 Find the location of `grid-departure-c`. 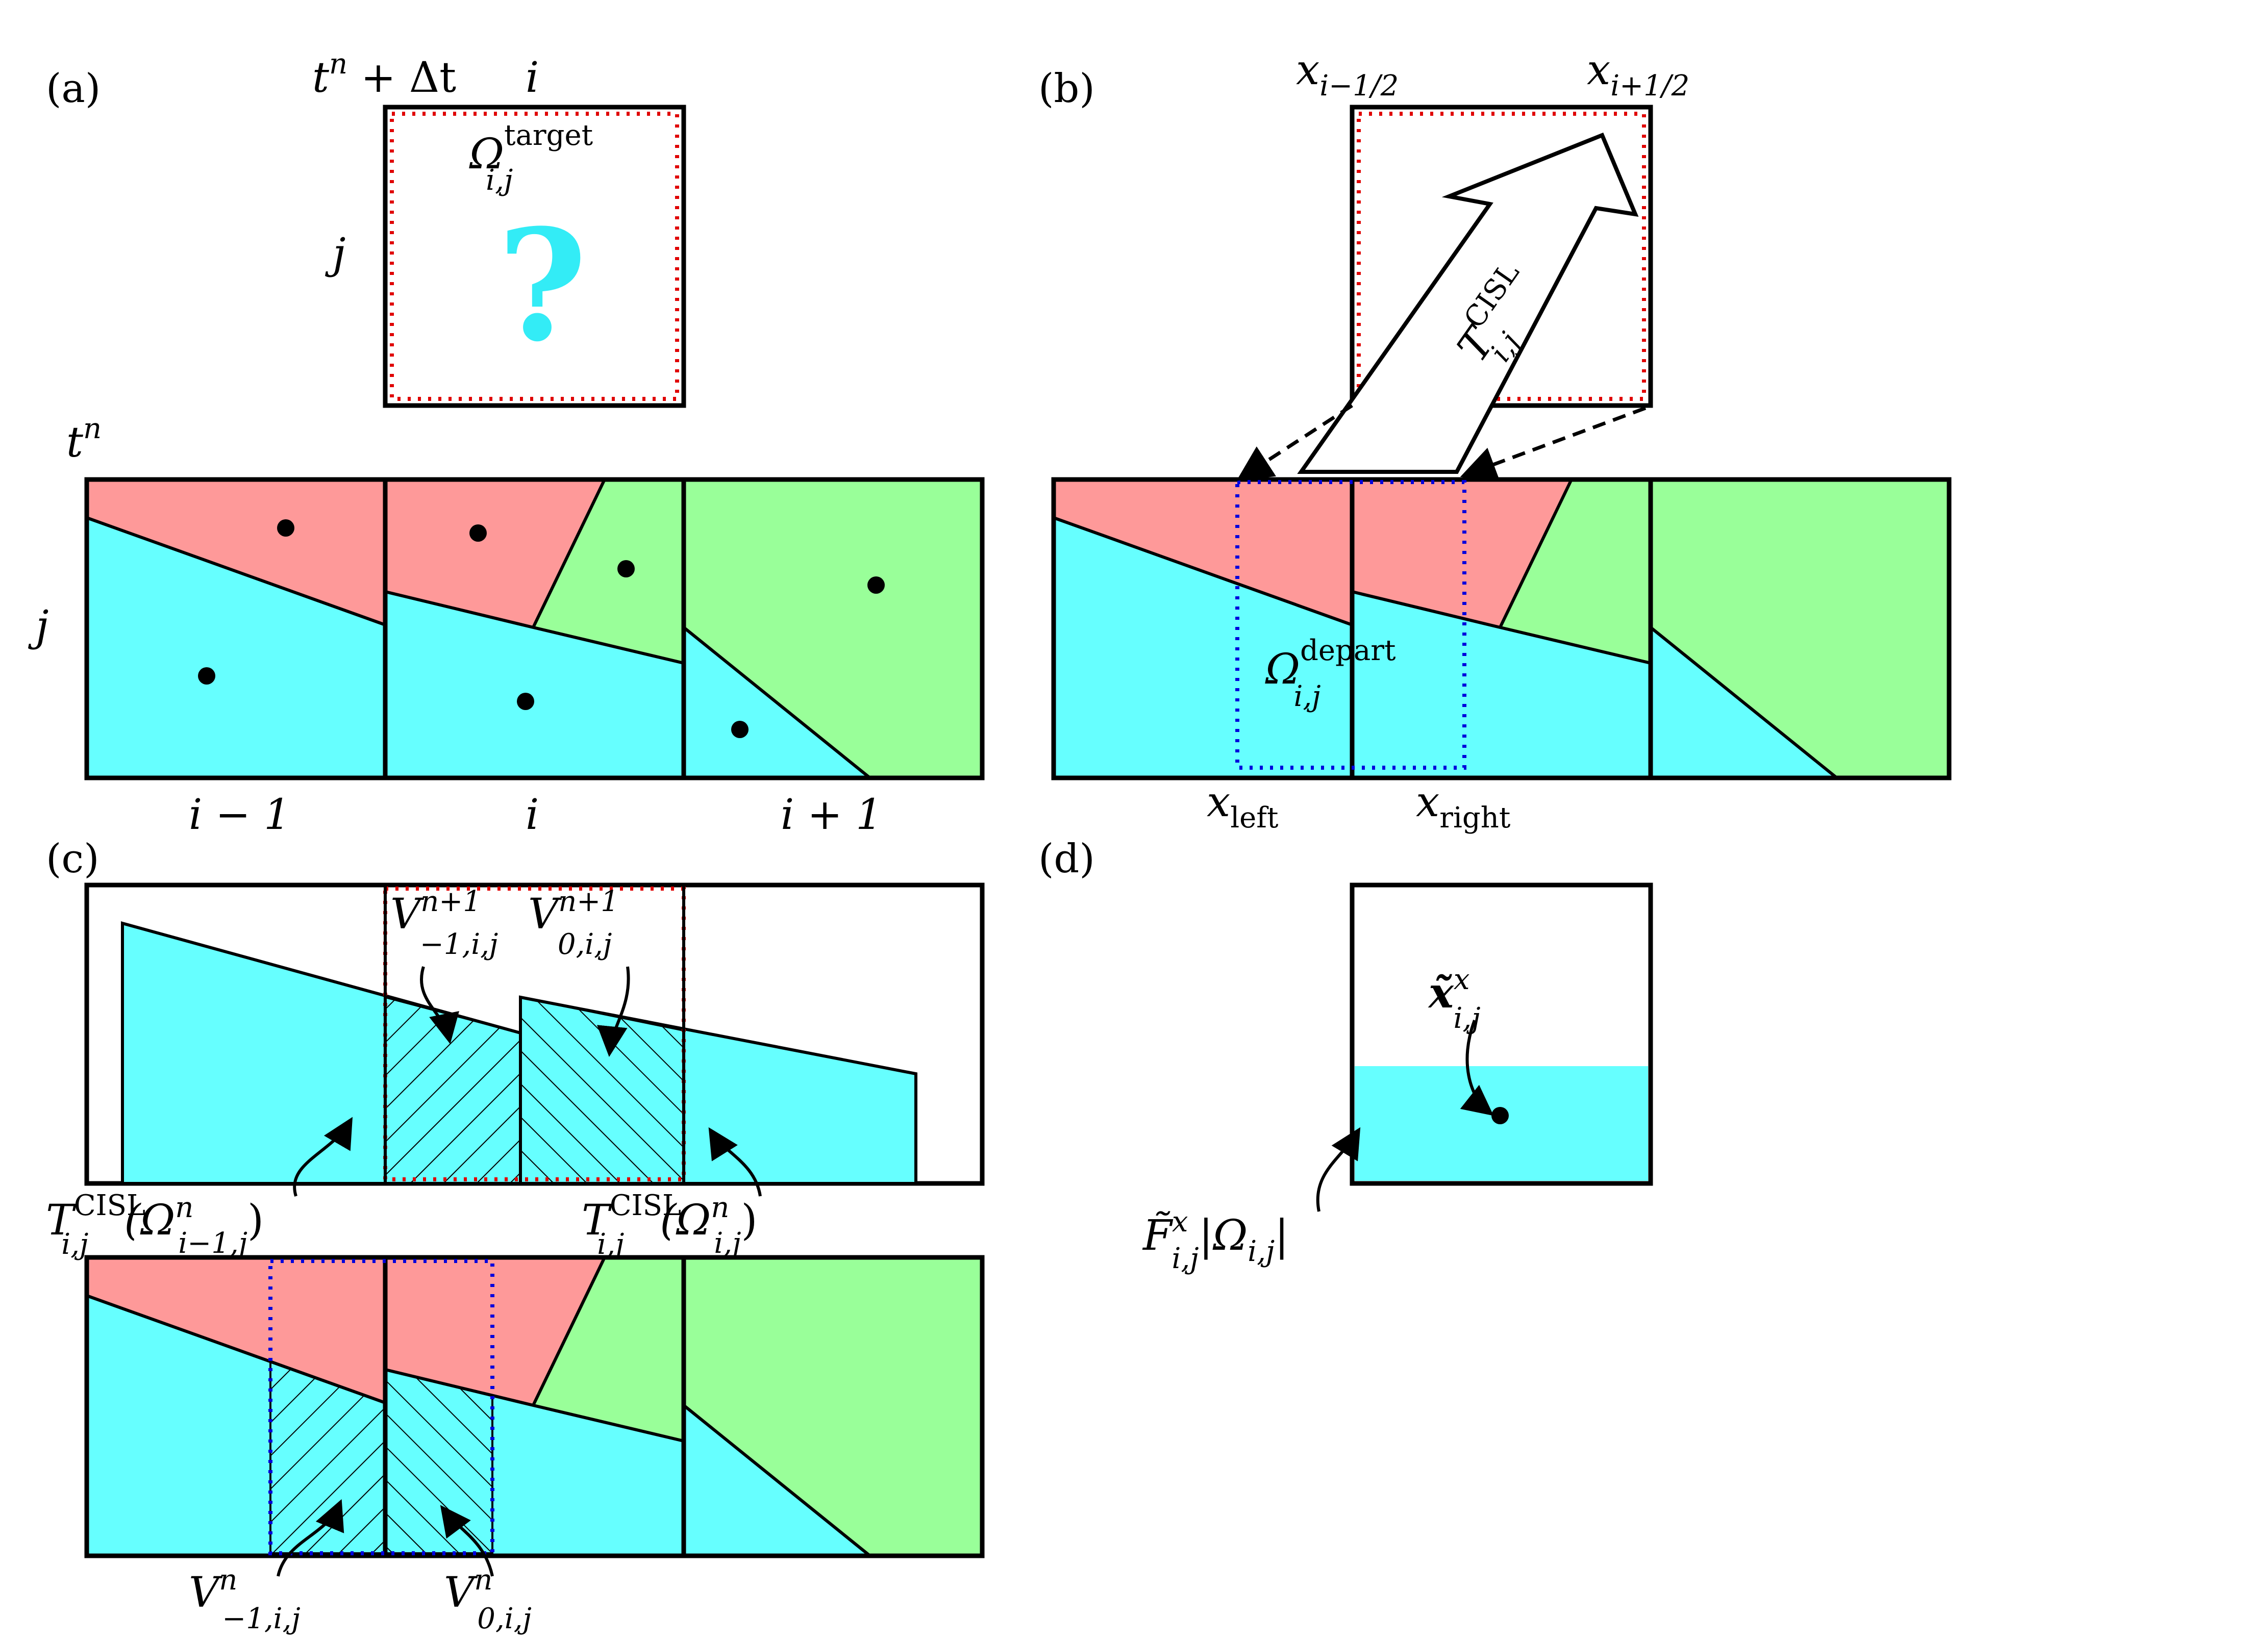

grid-departure-c is located at coordinates (534, 1406).